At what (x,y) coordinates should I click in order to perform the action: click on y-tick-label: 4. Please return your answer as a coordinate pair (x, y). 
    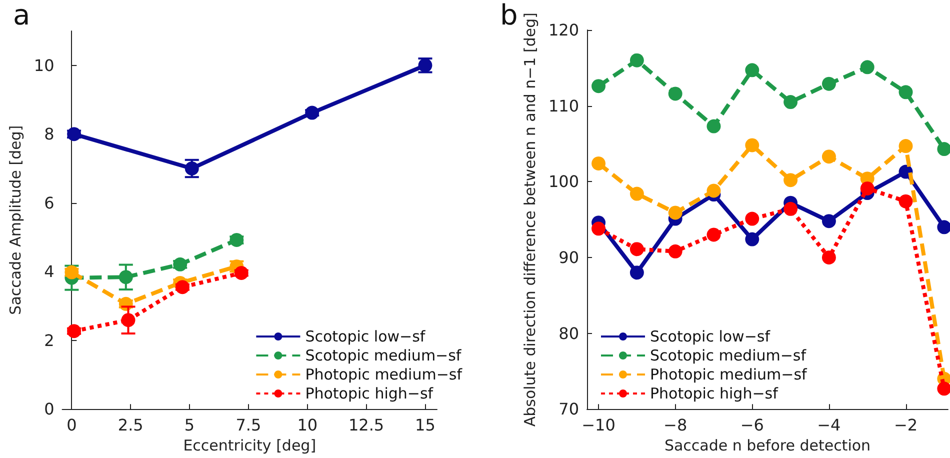
    Looking at the image, I should click on (49, 272).